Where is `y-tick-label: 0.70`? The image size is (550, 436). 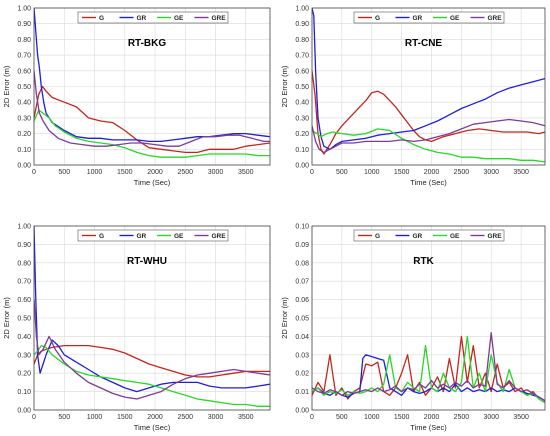
y-tick-label: 0.70 is located at coordinates (302, 56).